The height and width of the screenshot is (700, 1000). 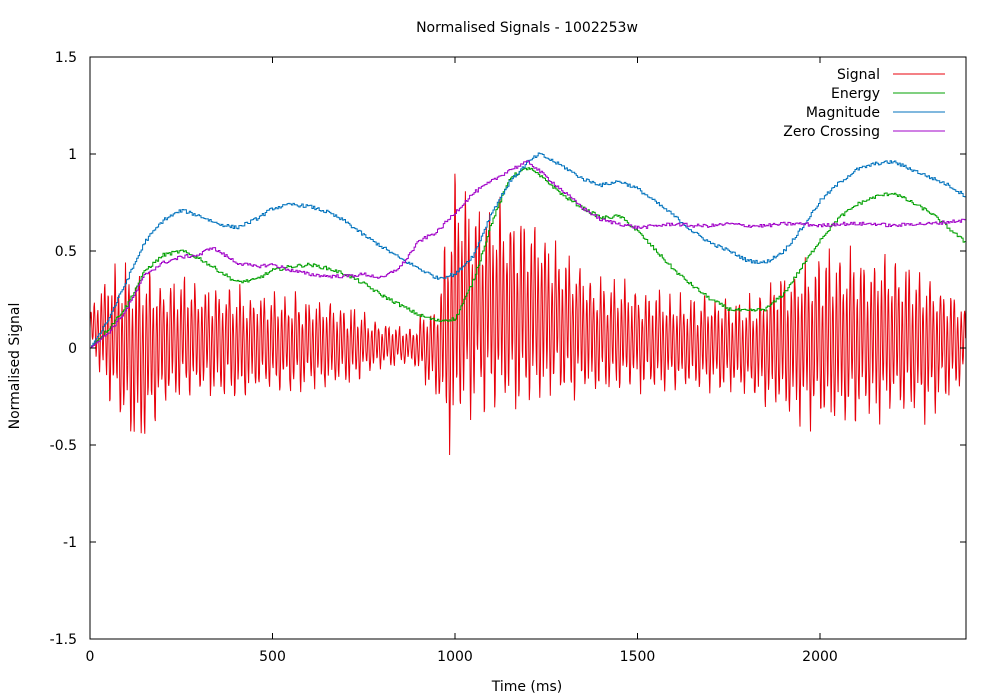 What do you see at coordinates (843, 113) in the screenshot?
I see `legend-label-magnitude: Magnitude` at bounding box center [843, 113].